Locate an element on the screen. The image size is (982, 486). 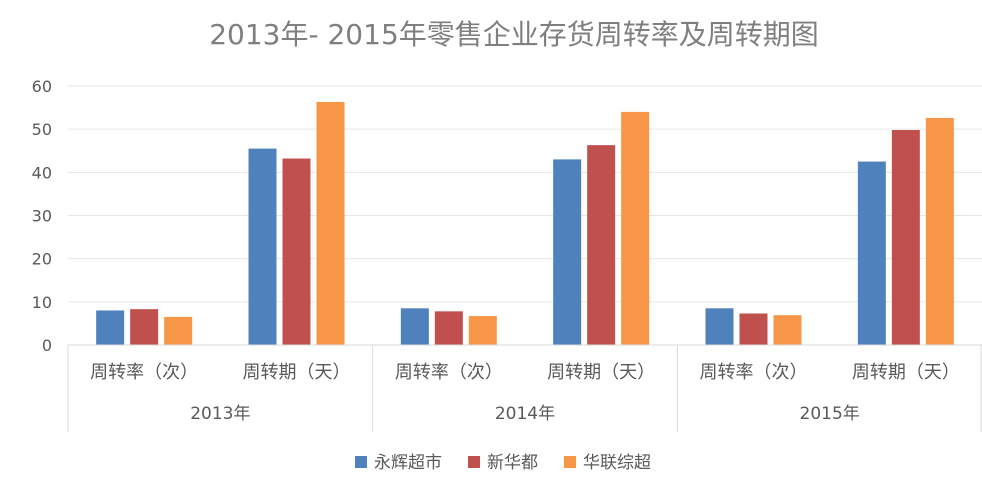
y-axis: 0 10 20 30 40 50 60 is located at coordinates (42, 216).